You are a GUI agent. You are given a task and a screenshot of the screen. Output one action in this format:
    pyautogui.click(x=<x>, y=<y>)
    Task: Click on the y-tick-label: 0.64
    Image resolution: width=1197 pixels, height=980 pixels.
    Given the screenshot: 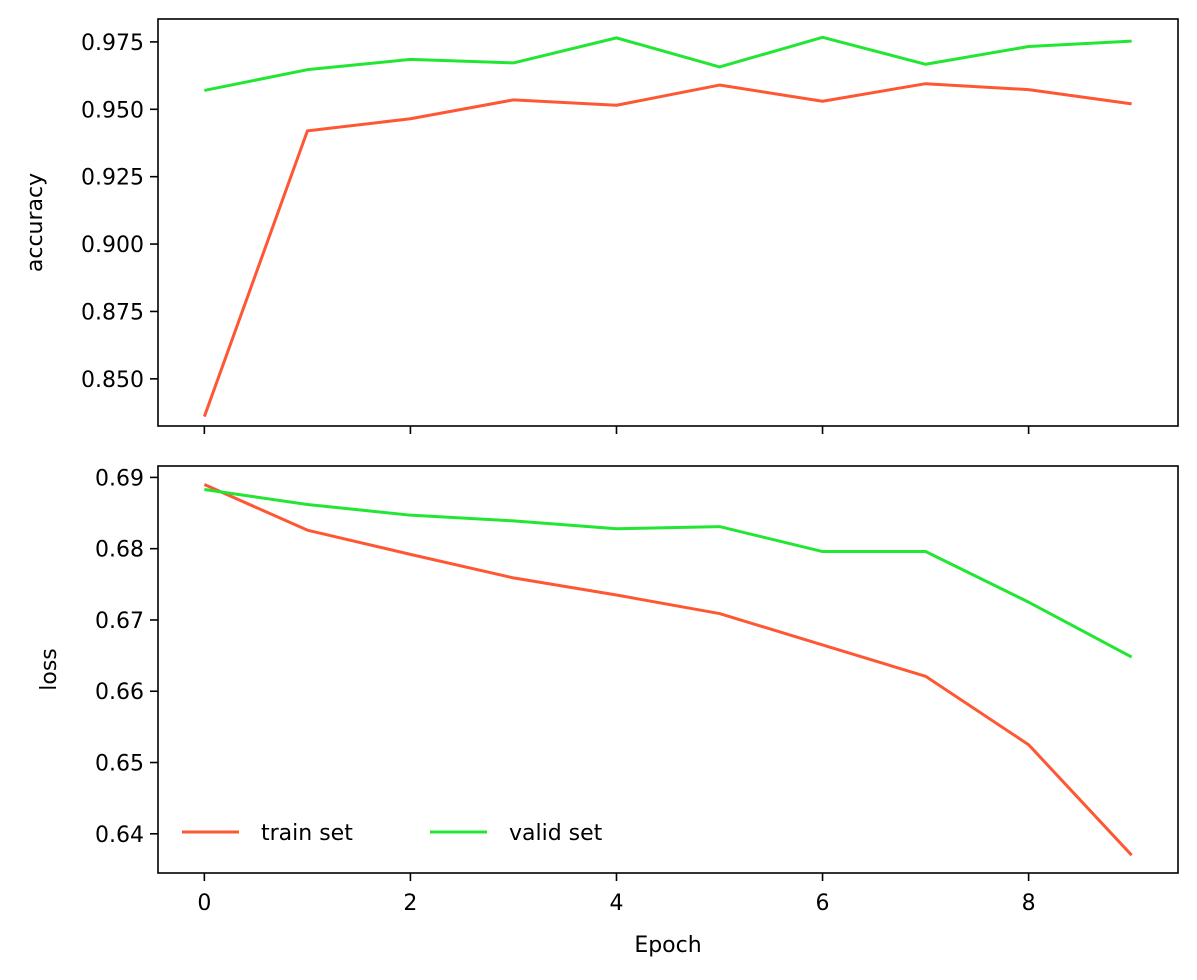 What is the action you would take?
    pyautogui.click(x=119, y=835)
    